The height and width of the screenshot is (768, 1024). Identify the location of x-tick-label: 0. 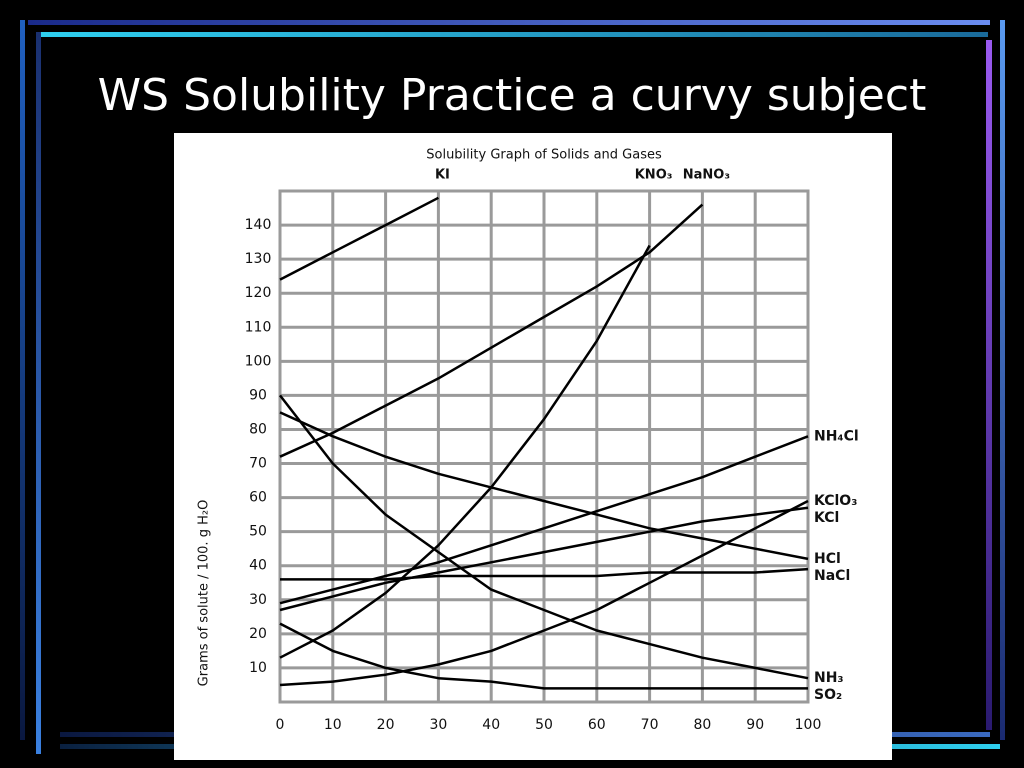
(280, 725).